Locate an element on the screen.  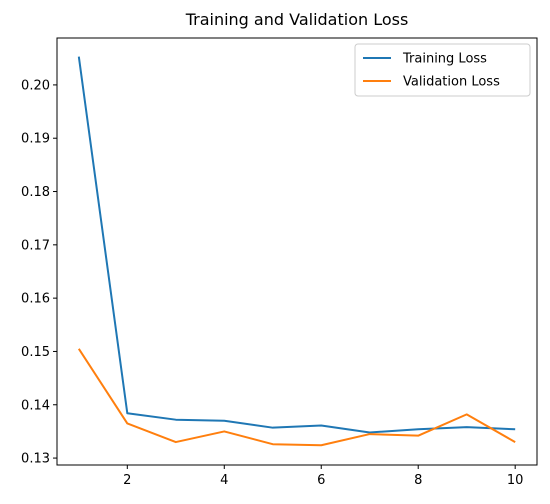
y-axis: 0.13 0.14 0.15 0.16 0.17 0.18 0.19 0.20 is located at coordinates (39, 272).